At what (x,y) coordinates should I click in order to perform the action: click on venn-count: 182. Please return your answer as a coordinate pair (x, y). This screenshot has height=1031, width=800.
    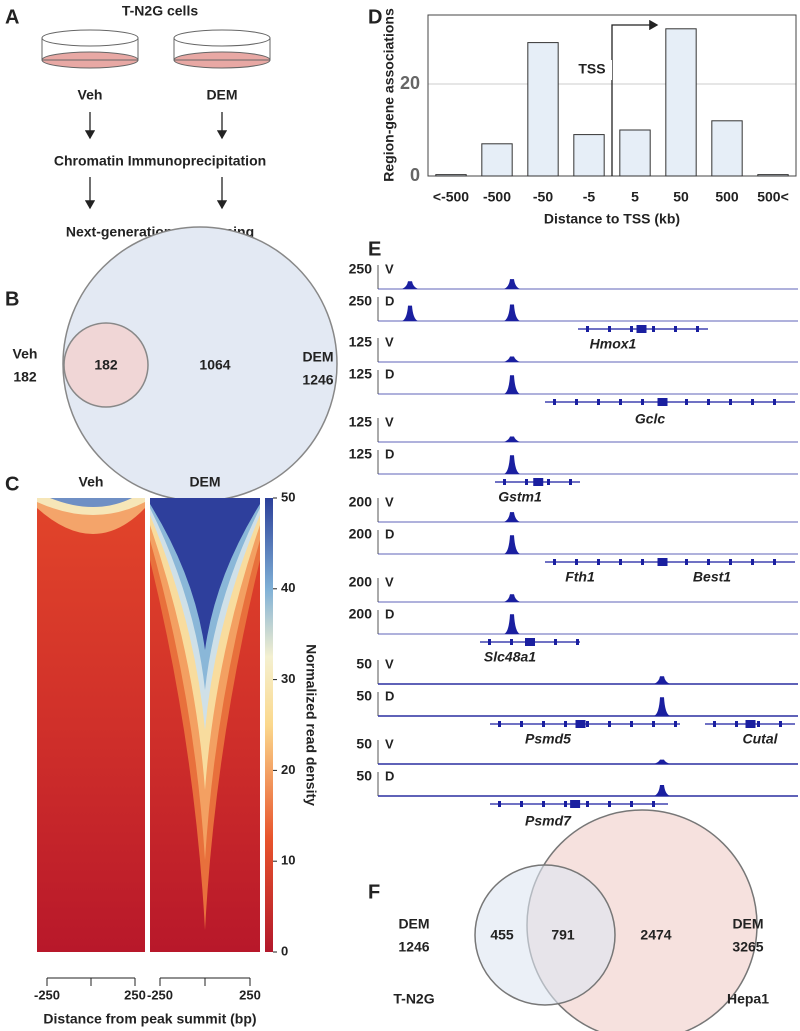
    Looking at the image, I should click on (106, 365).